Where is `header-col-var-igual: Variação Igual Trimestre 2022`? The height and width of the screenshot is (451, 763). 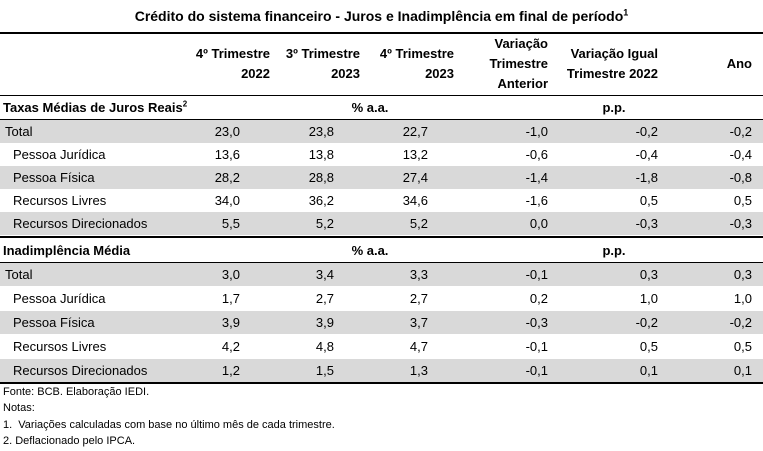
header-col-var-igual: Variação Igual Trimestre 2022 is located at coordinates (603, 64).